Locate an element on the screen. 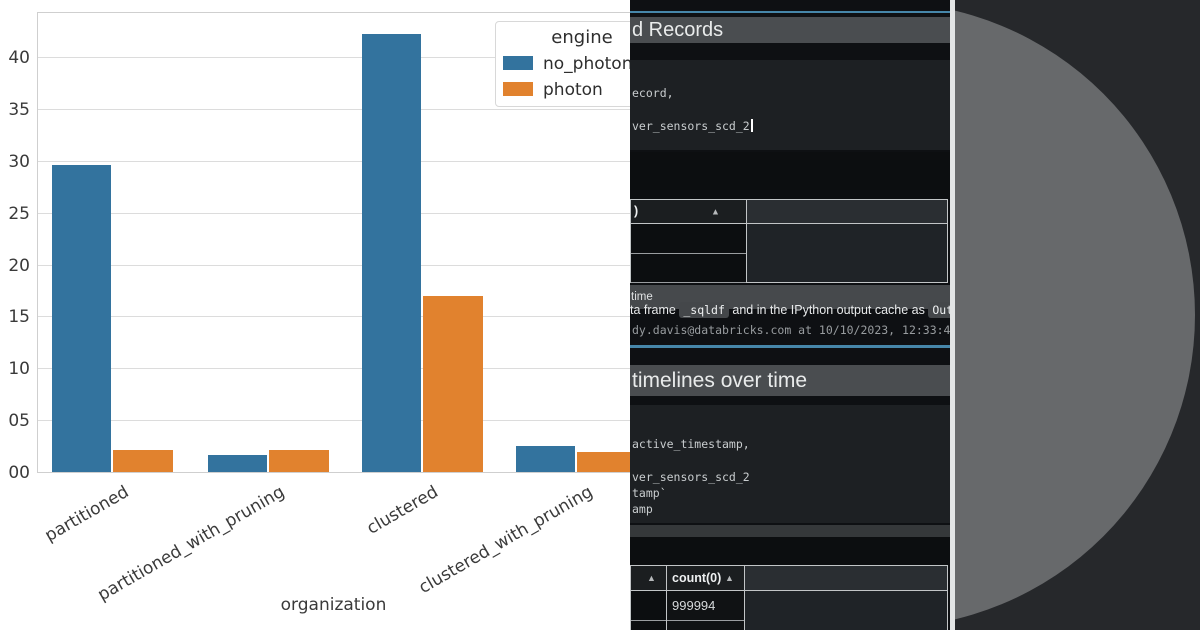 The height and width of the screenshot is (630, 1200). code-text: ver_sensors_scd_2 is located at coordinates (691, 126).